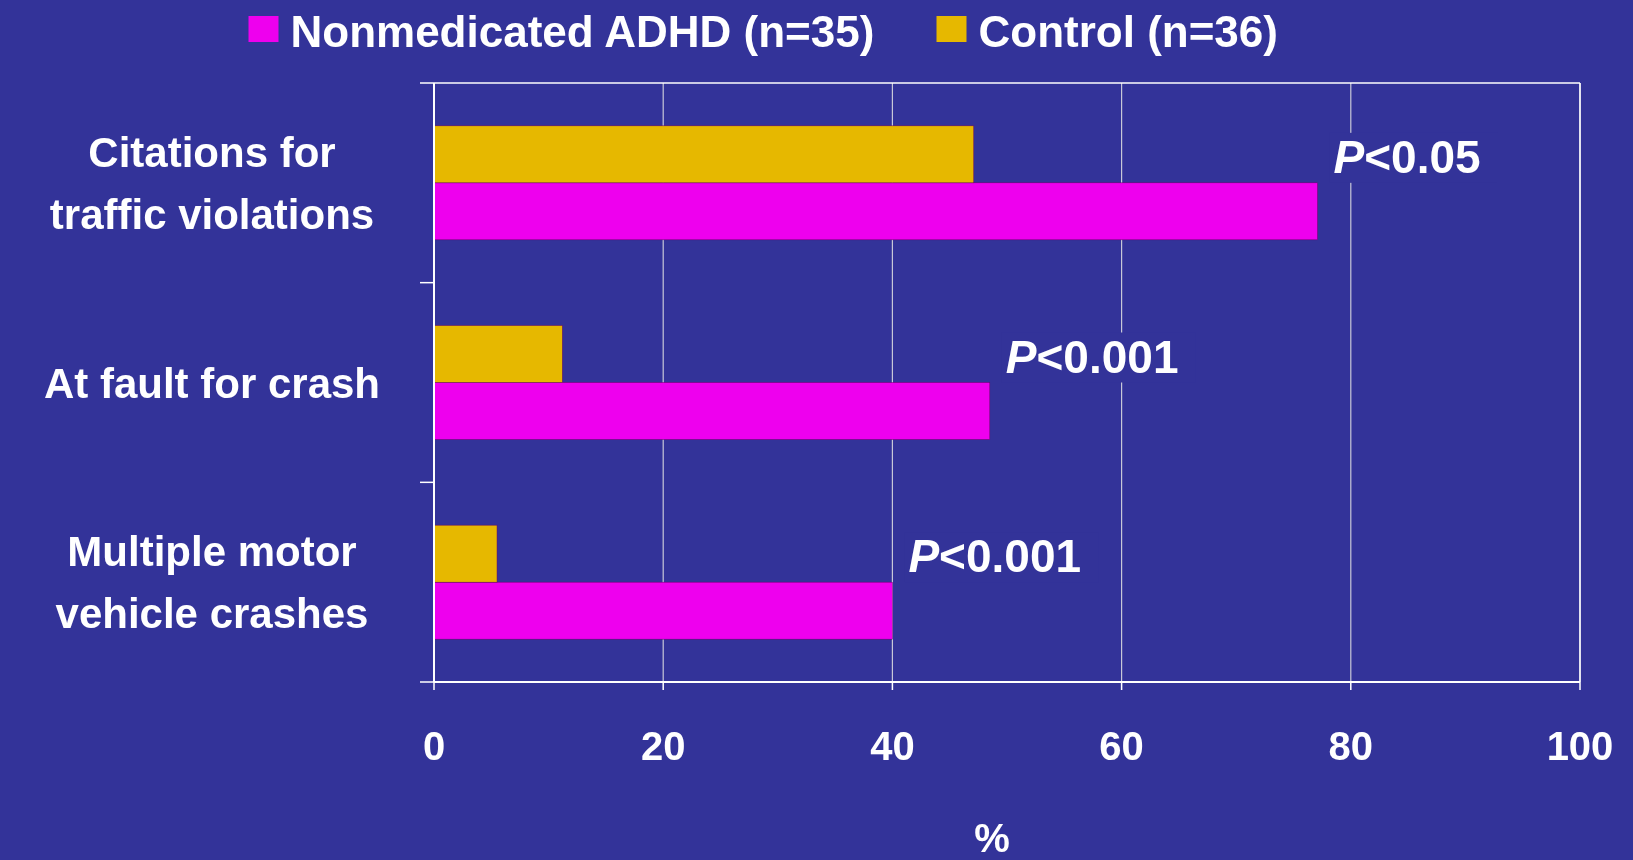  What do you see at coordinates (212, 583) in the screenshot?
I see `y-tick-label: Multiple motor vehicle crashes` at bounding box center [212, 583].